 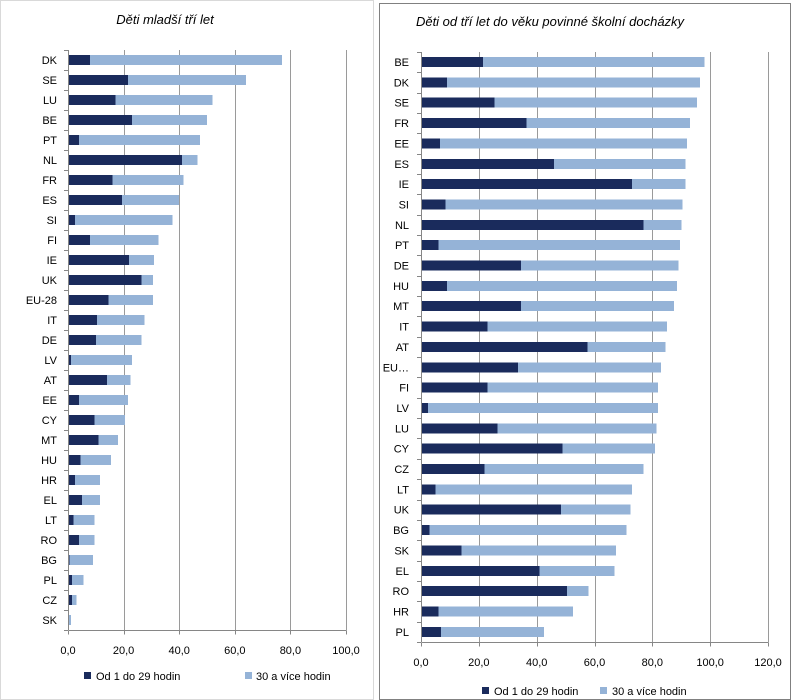 I want to click on chart-2-category-label-bg: BG, so click(x=401, y=531).